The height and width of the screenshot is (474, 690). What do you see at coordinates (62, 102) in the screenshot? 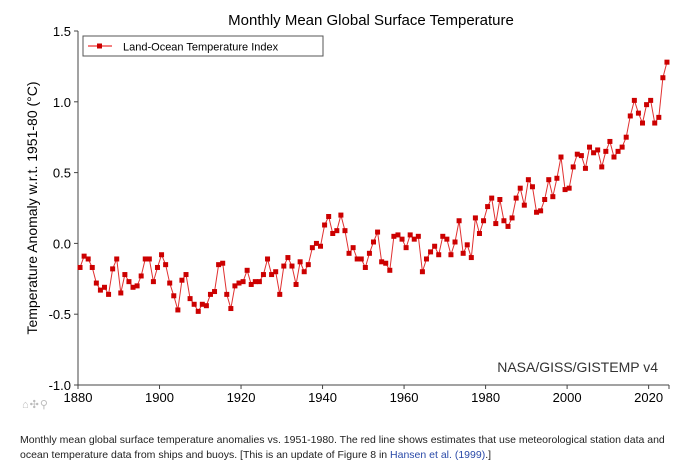
I see `y-tick-label: 1.0` at bounding box center [62, 102].